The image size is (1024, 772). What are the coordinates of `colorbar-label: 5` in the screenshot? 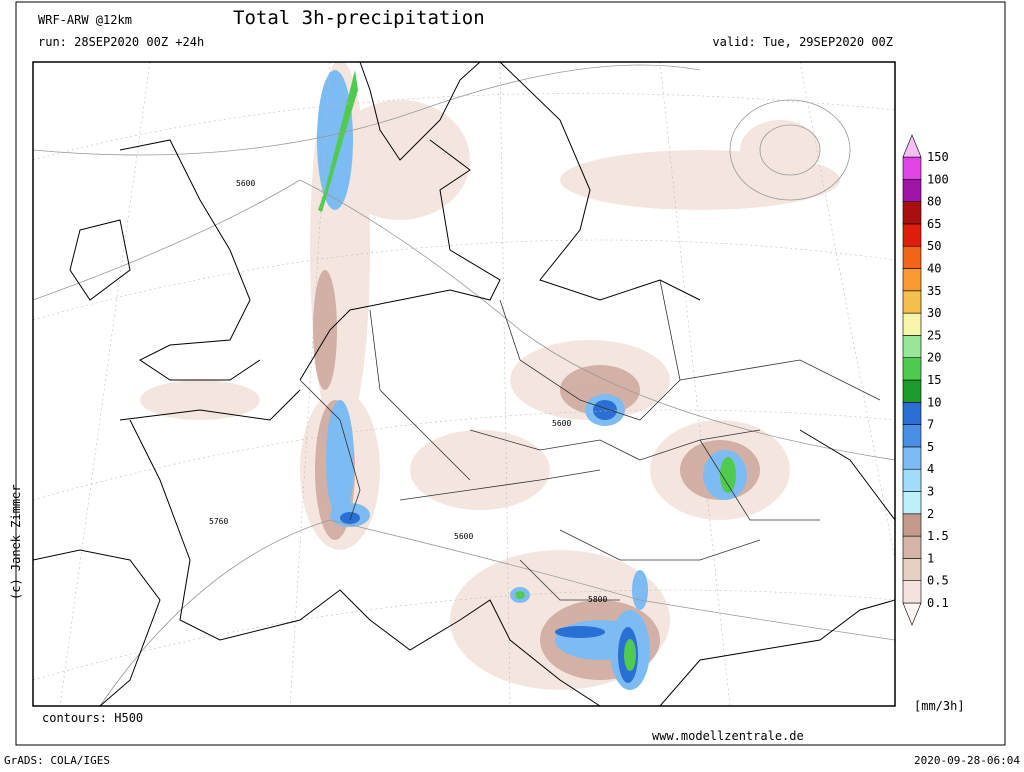 It's located at (930, 447).